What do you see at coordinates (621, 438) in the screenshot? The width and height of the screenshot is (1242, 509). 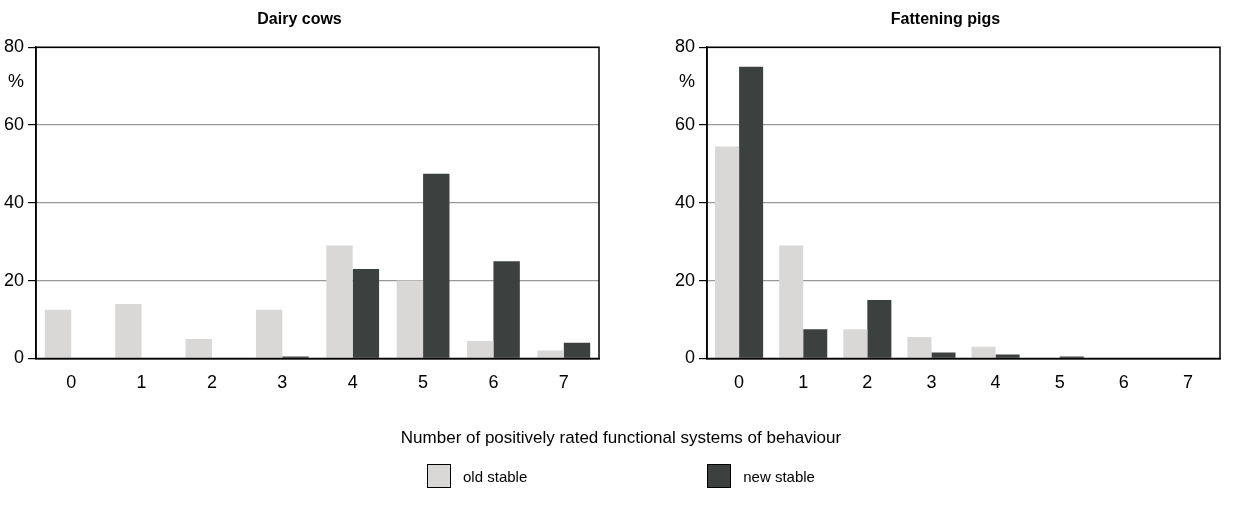 I see `x-axis-title: Number of positively rated functional systems of behaviour` at bounding box center [621, 438].